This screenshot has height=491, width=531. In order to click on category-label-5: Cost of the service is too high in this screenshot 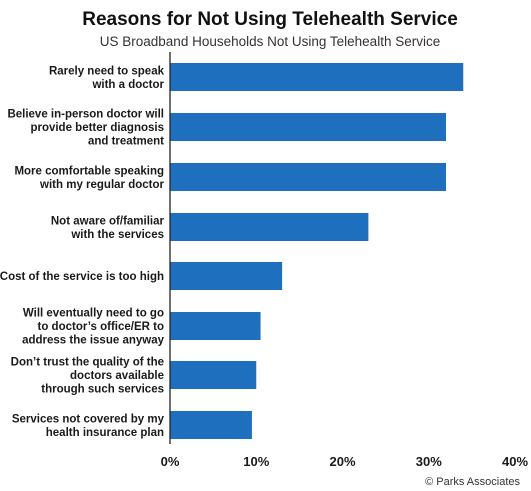, I will do `click(82, 277)`.